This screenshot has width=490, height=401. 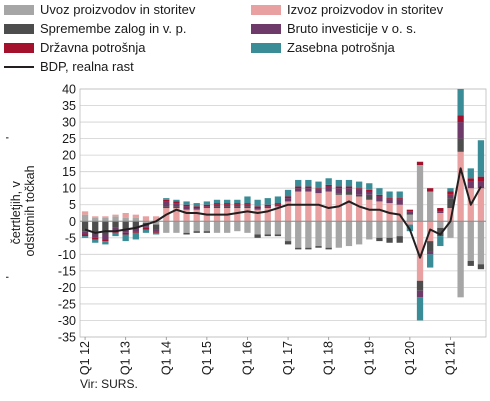 What do you see at coordinates (19, 48) in the screenshot?
I see `legend-swatch-drzavna` at bounding box center [19, 48].